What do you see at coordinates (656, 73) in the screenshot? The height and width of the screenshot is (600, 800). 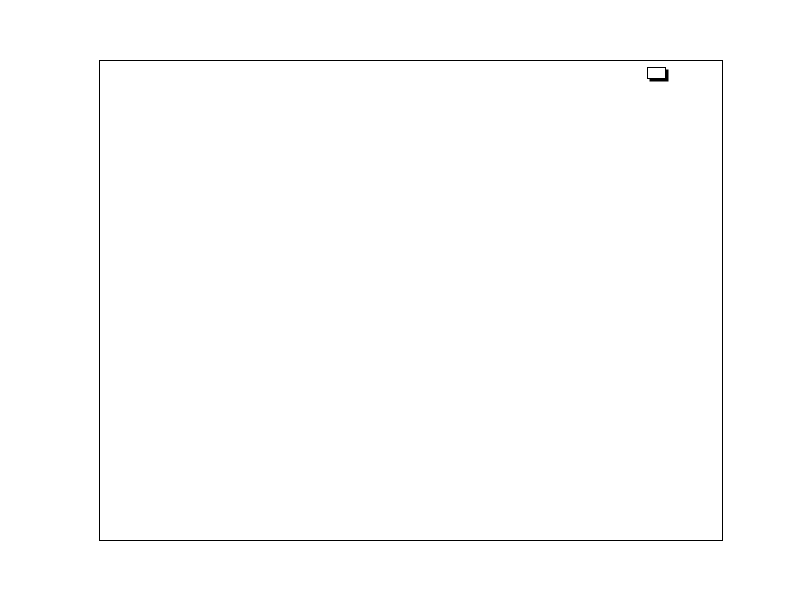 I see `legend` at bounding box center [656, 73].